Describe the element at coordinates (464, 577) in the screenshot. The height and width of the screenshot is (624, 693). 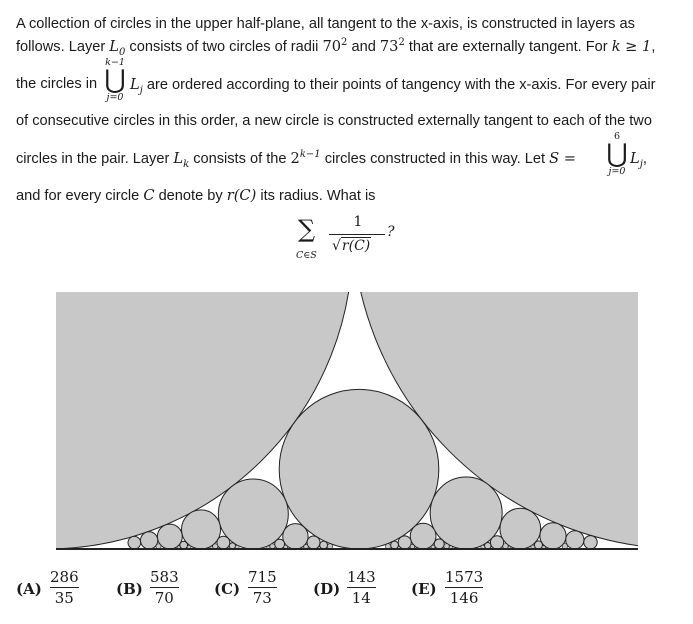
I see `option-numerator: 1573` at that location.